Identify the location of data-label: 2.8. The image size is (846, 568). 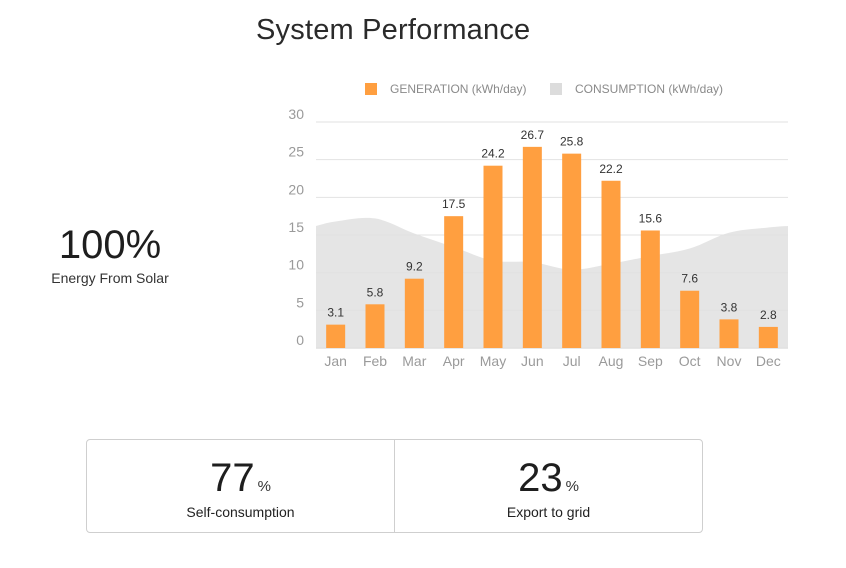
(768, 315).